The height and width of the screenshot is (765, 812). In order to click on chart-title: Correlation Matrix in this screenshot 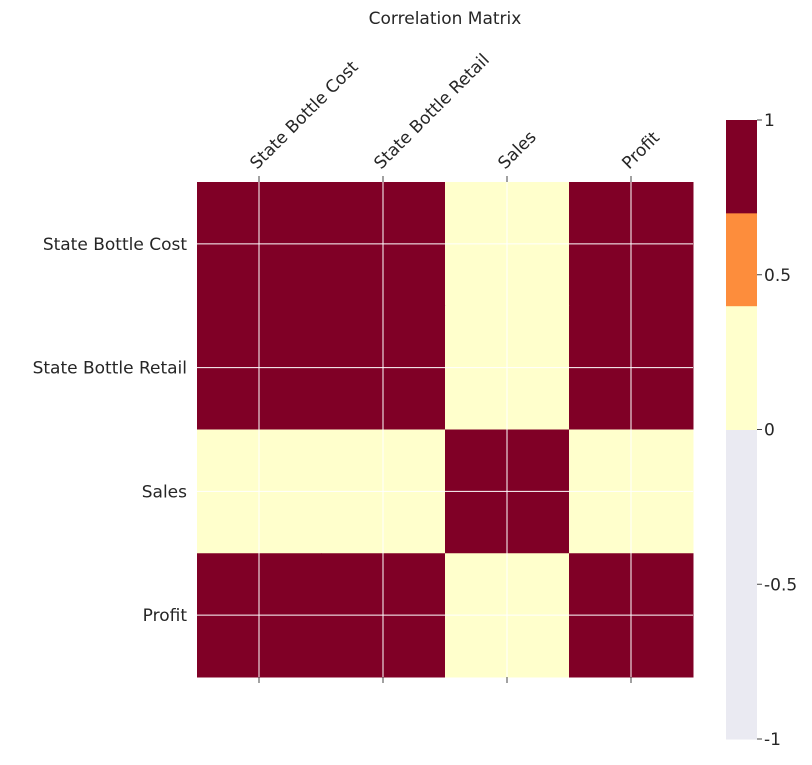, I will do `click(445, 19)`.